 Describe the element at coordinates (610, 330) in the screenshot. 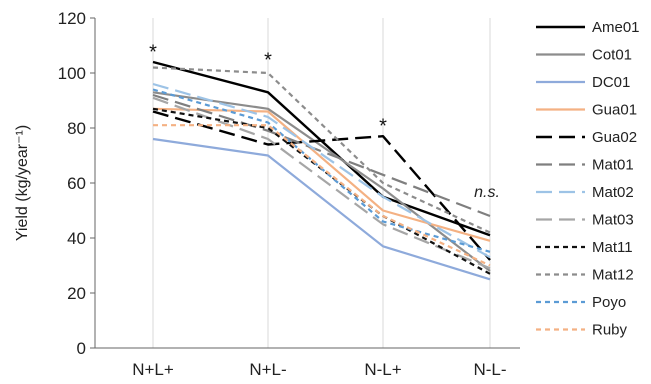

I see `legend-label-ruby: Ruby` at that location.